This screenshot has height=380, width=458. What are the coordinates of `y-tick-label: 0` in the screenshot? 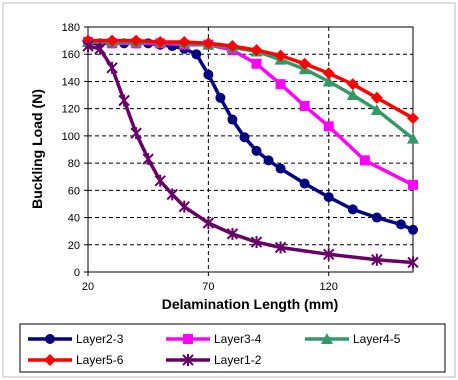 It's located at (77, 273).